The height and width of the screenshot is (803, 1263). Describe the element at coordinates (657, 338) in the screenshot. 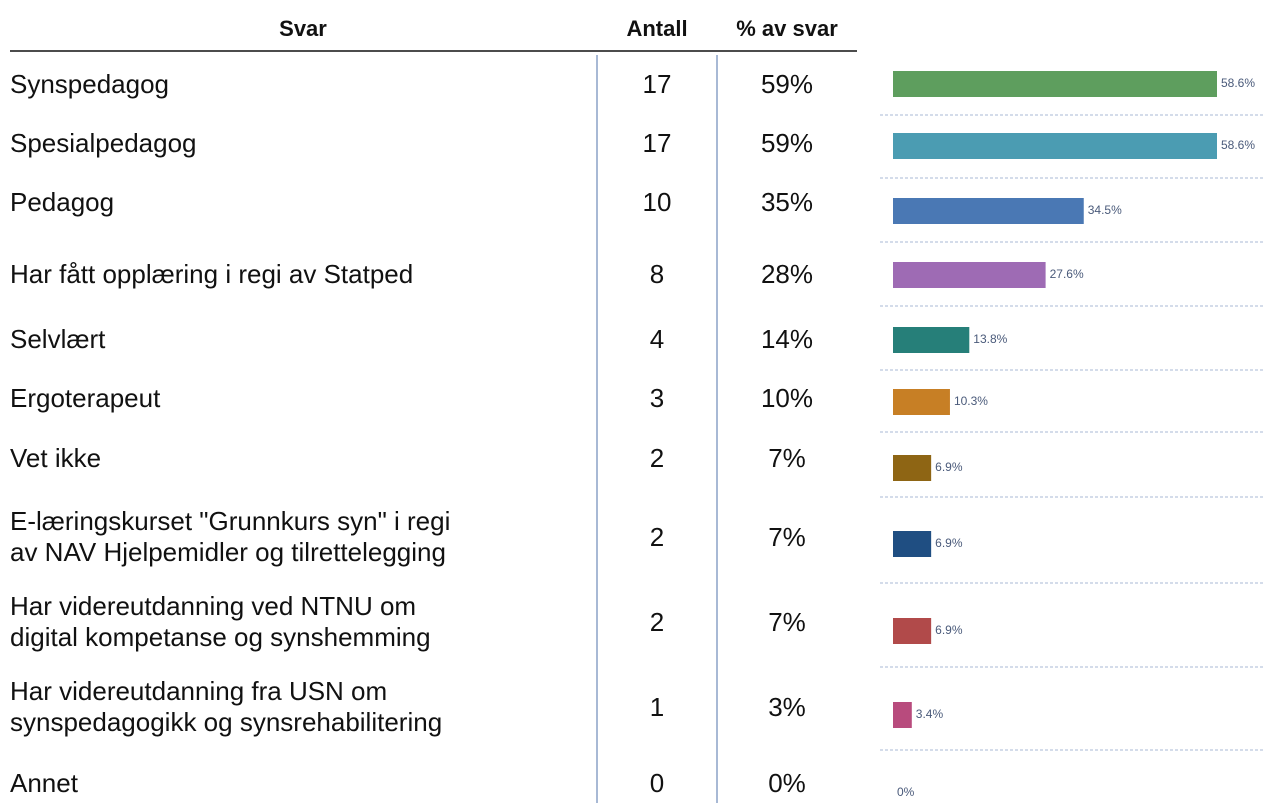

I see `count-cell: 4` at that location.